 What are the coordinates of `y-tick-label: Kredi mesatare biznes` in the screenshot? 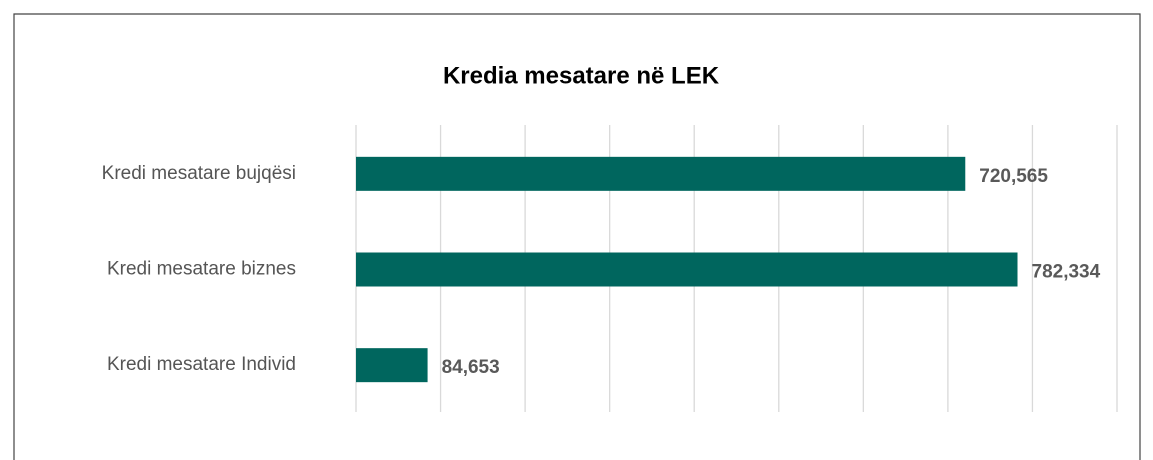 It's located at (201, 269).